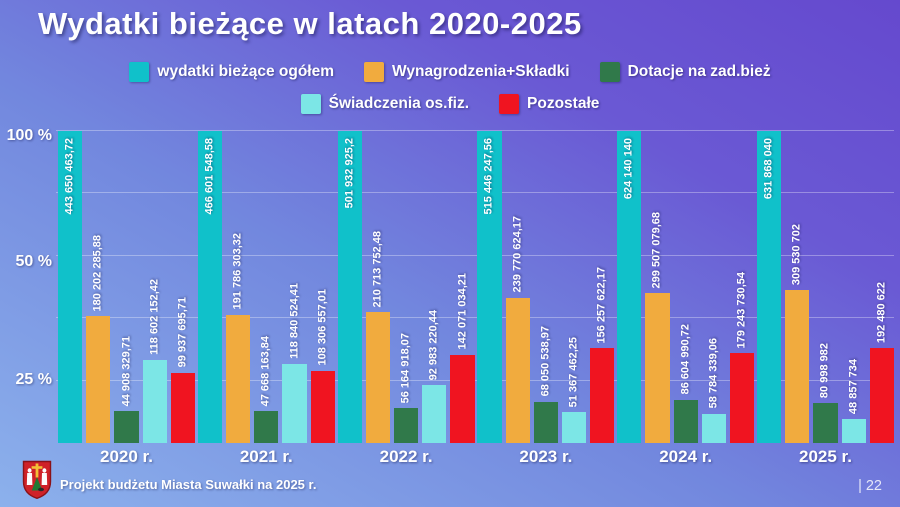  I want to click on bar-value-label-wages-2021: 191 786 303,32, so click(237, 271).